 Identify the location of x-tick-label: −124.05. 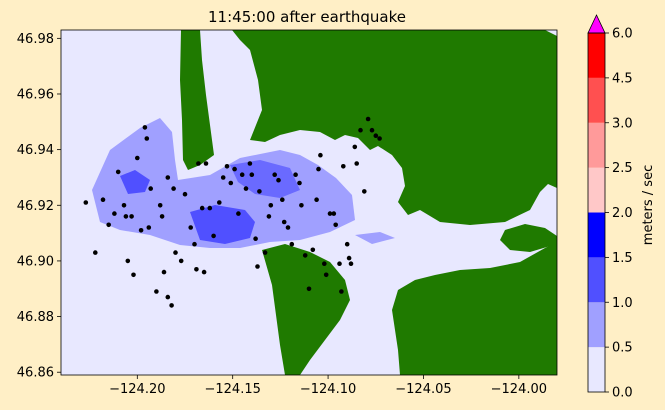
(423, 389).